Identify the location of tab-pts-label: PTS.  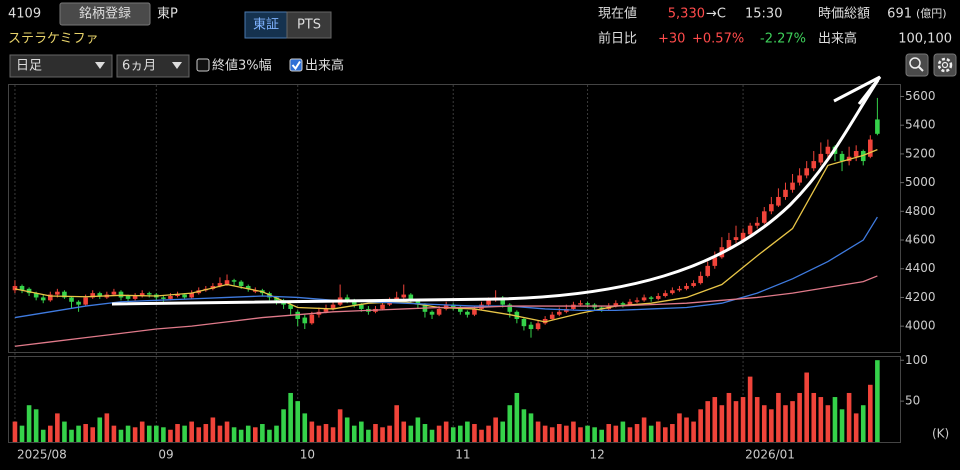
(309, 25).